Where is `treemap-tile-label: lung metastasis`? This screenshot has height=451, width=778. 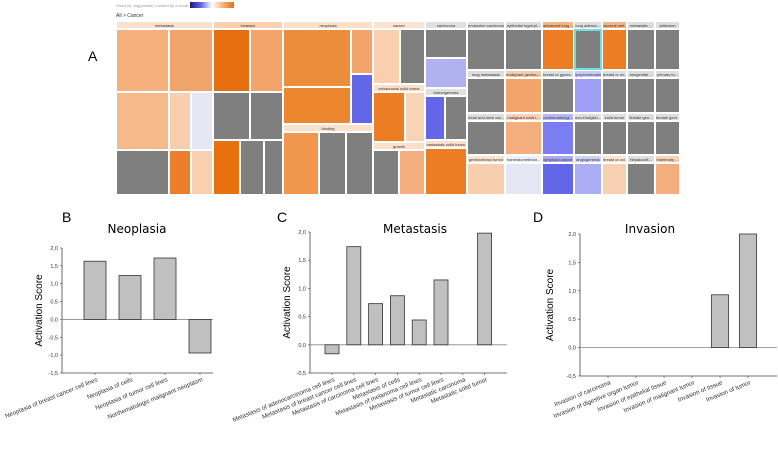
treemap-tile-label: lung metastasis is located at coordinates (486, 74).